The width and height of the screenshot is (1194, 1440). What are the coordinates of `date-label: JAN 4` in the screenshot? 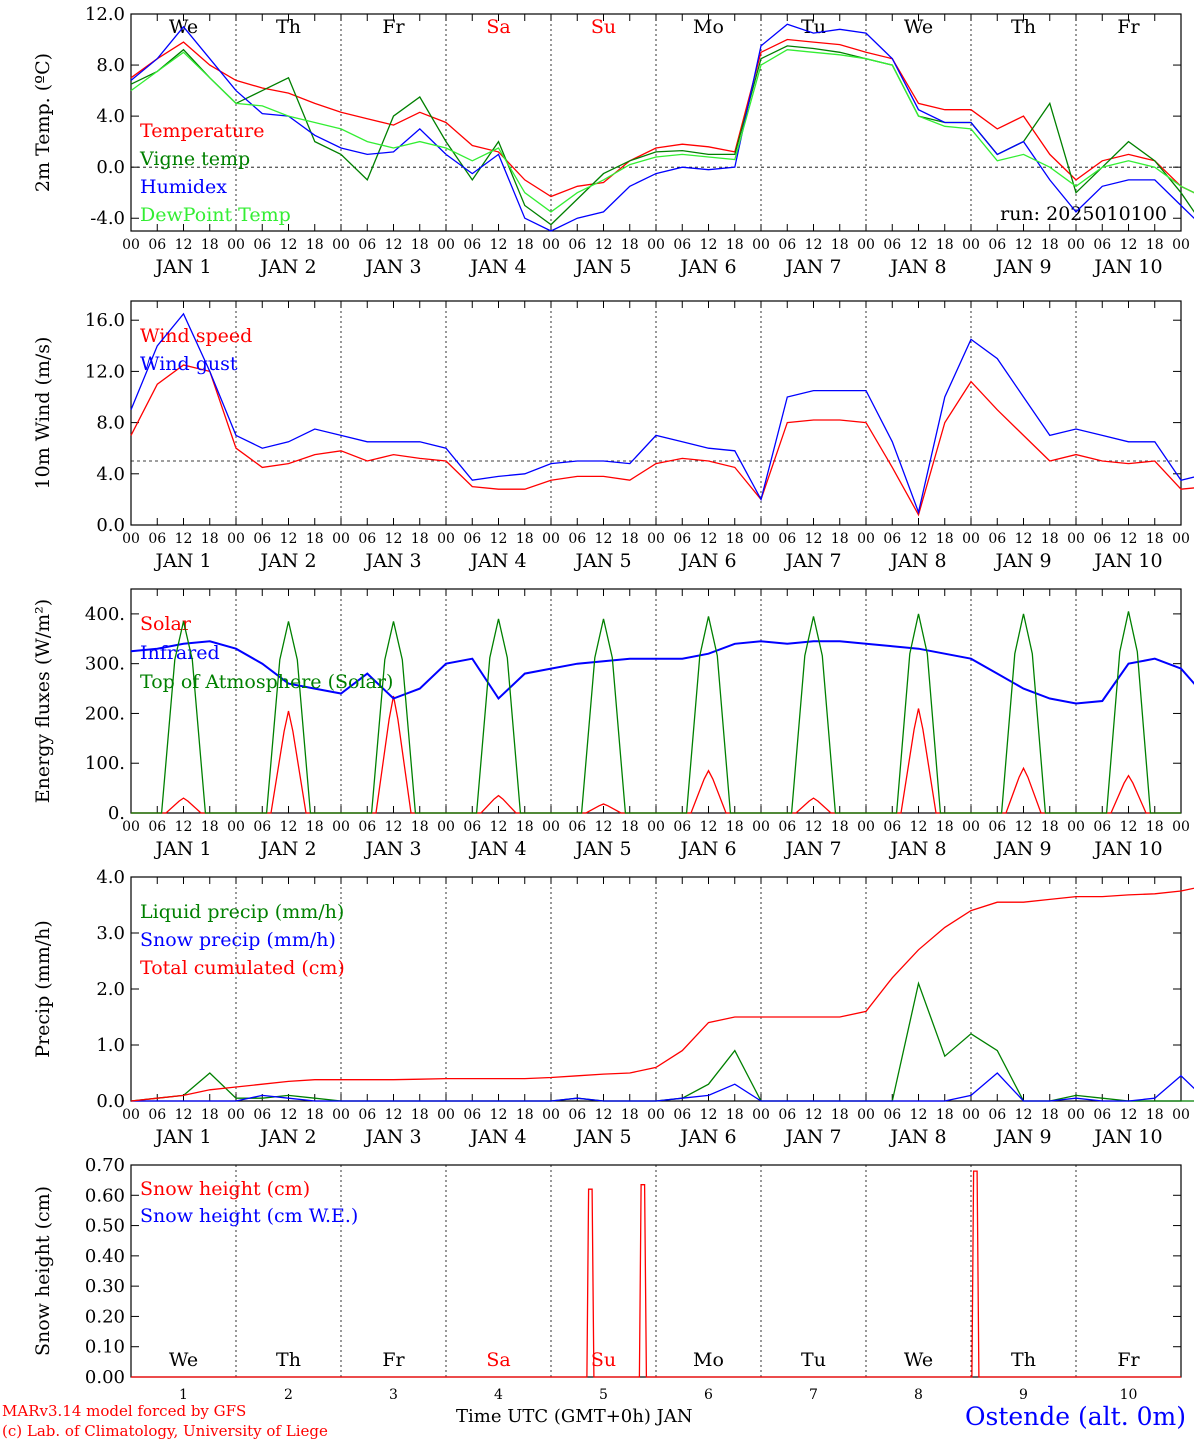 It's located at (497, 1137).